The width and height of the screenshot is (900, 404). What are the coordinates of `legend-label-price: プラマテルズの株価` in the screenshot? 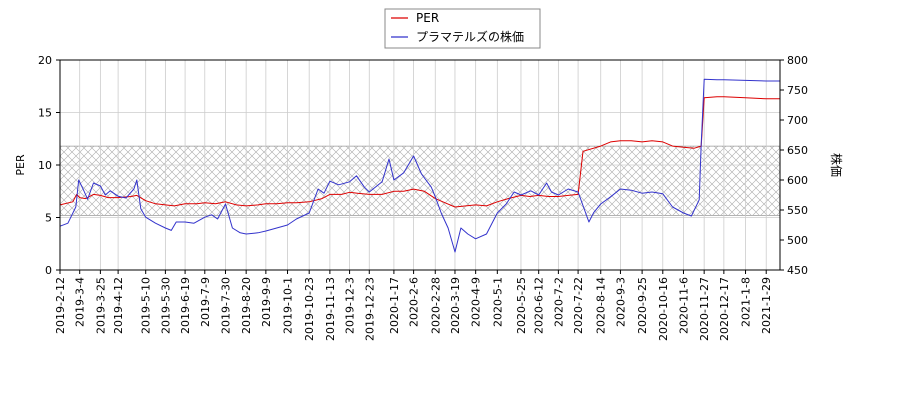 It's located at (470, 36).